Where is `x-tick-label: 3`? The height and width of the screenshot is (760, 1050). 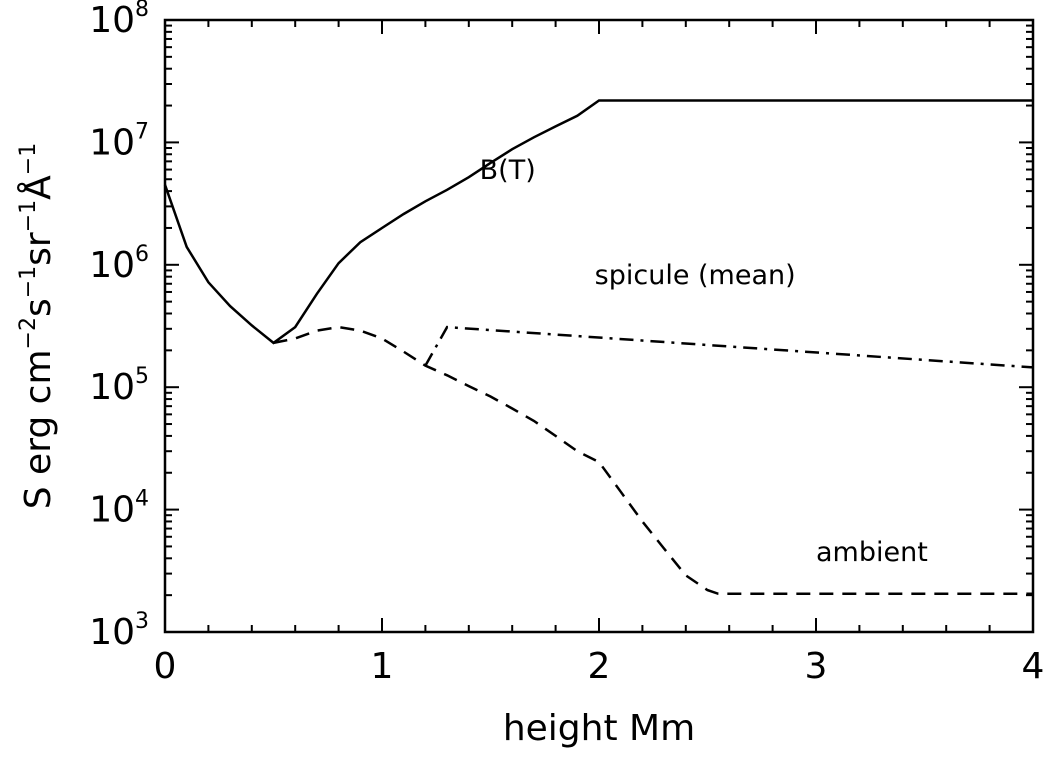 x-tick-label: 3 is located at coordinates (816, 666).